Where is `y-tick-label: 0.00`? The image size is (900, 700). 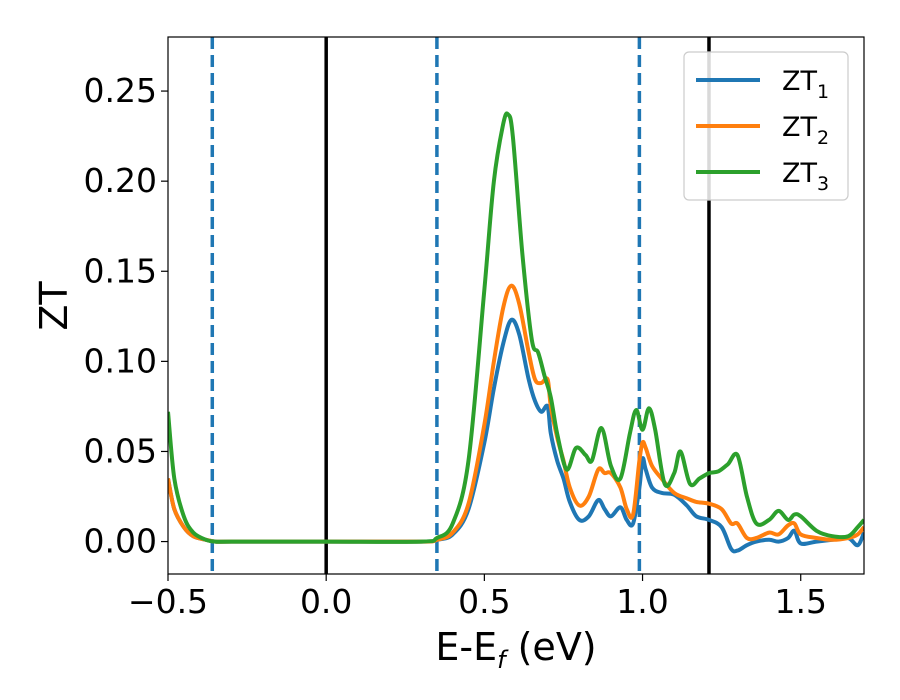
y-tick-label: 0.00 is located at coordinates (120, 541).